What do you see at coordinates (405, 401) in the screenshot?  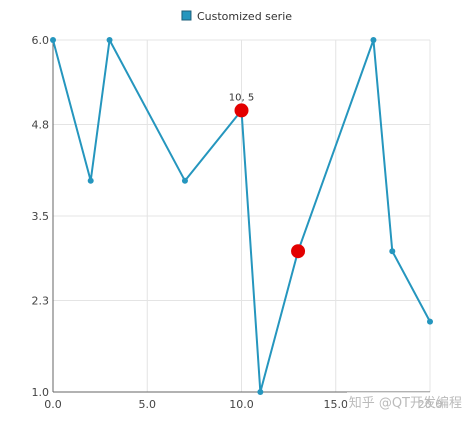 I see `watermark: 知乎 @QT开发编程` at bounding box center [405, 401].